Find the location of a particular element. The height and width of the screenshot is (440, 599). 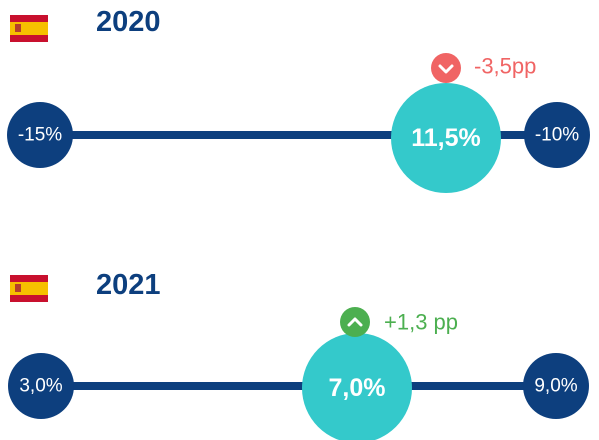

value-label: 7,0% is located at coordinates (357, 388).